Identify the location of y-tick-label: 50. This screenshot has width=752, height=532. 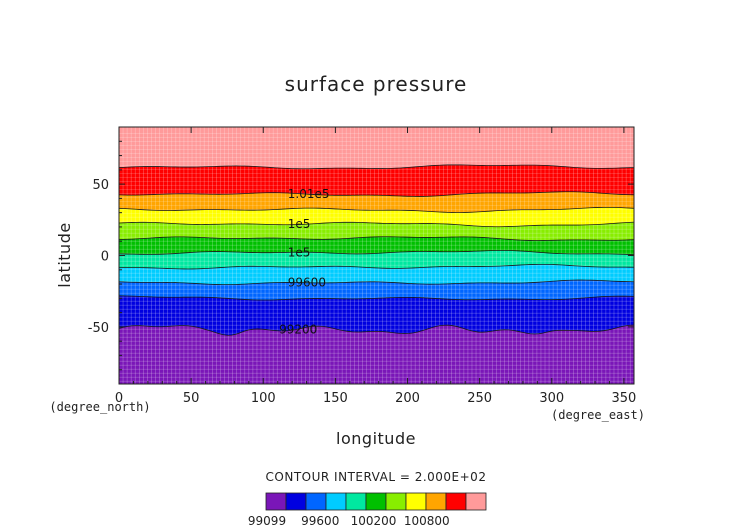
(100, 185).